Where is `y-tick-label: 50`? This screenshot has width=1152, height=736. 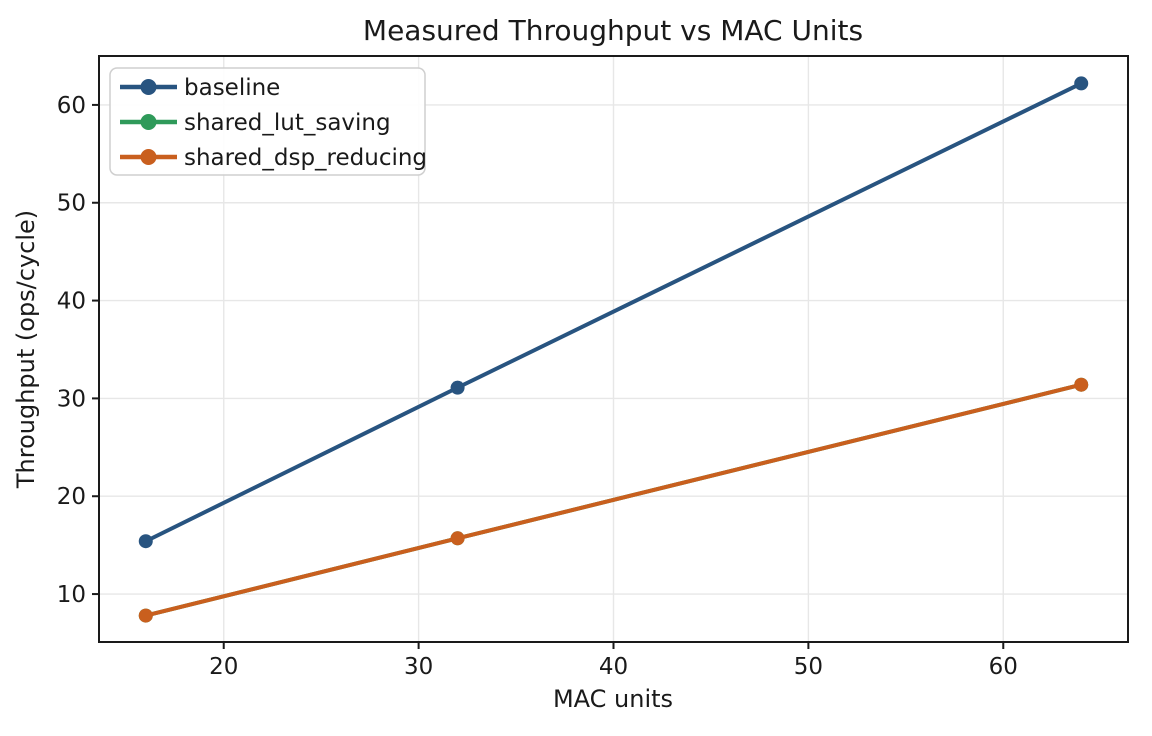 y-tick-label: 50 is located at coordinates (71, 204).